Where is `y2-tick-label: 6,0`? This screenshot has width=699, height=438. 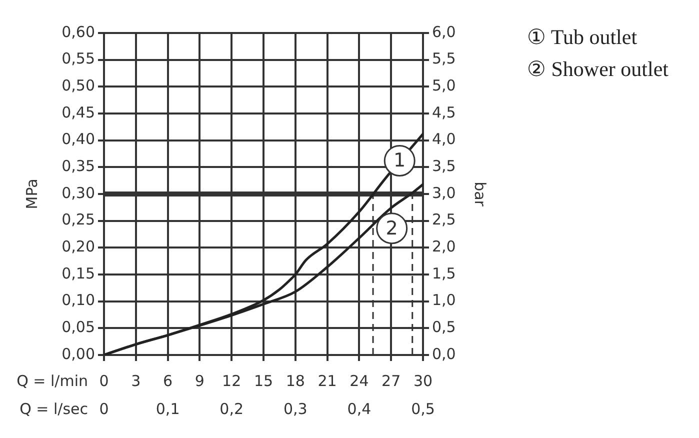
y2-tick-label: 6,0 is located at coordinates (444, 31).